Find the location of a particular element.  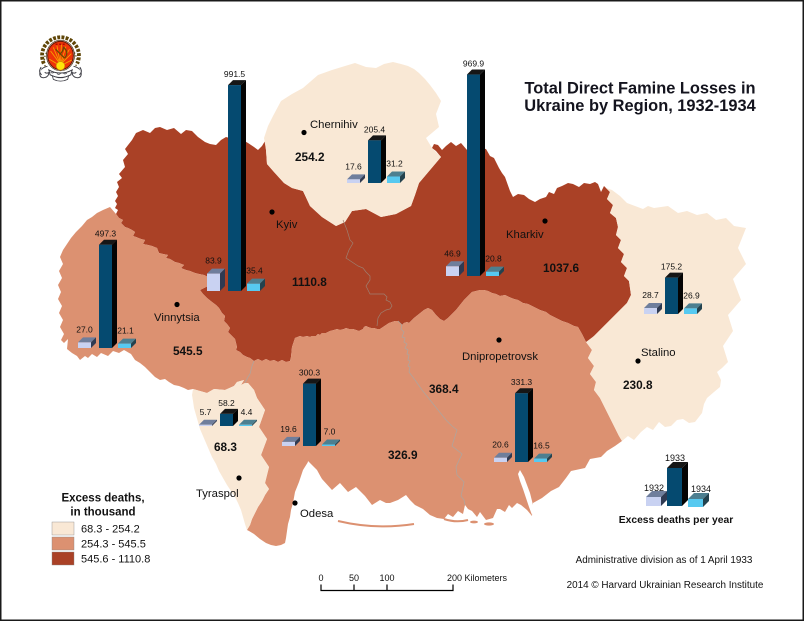

svg-text: 19.6 is located at coordinates (288, 429).